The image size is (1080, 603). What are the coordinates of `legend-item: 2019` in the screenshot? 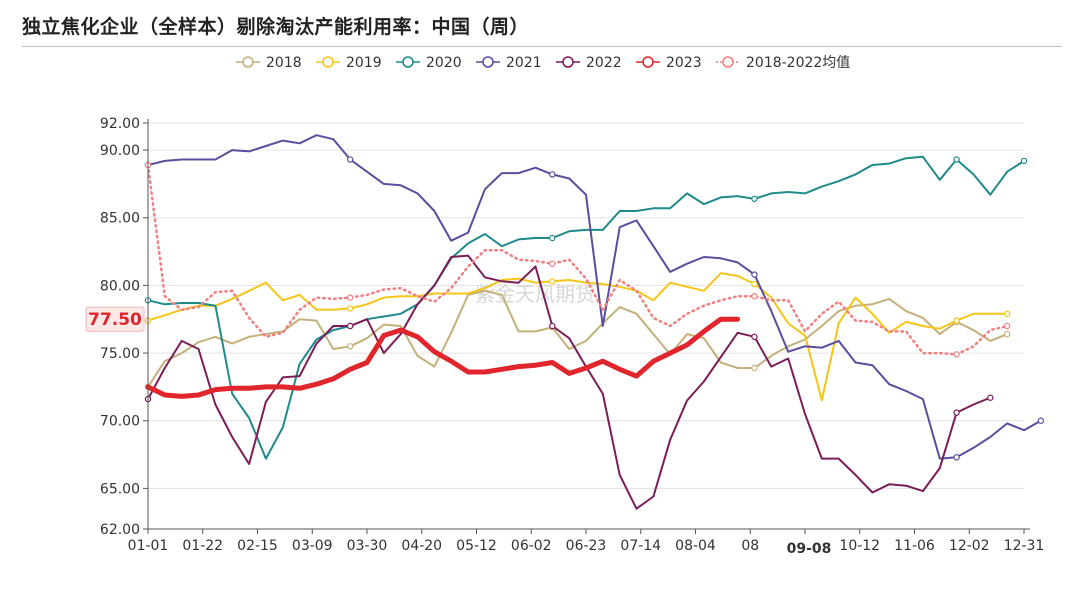 It's located at (349, 63).